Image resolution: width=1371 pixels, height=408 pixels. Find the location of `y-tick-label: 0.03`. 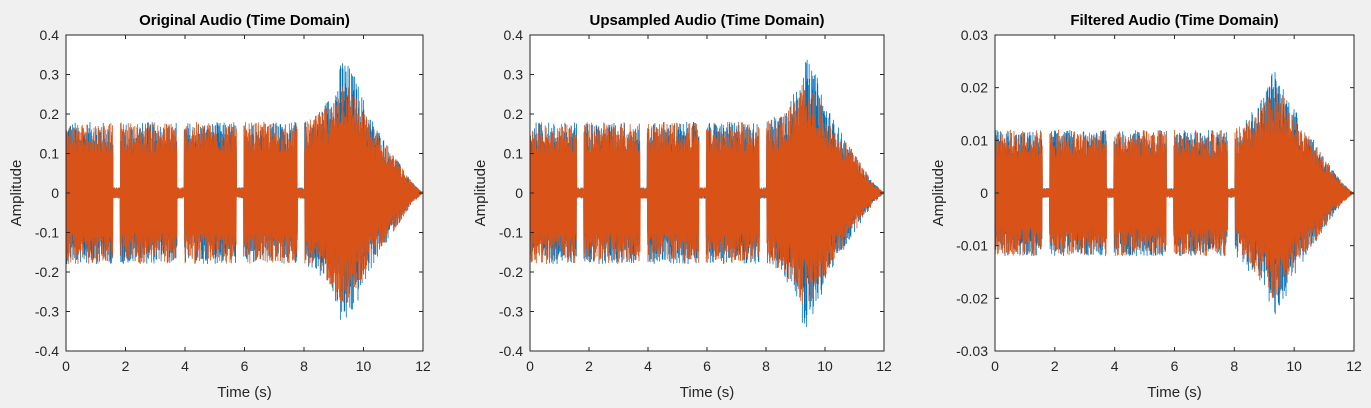

y-tick-label: 0.03 is located at coordinates (974, 35).